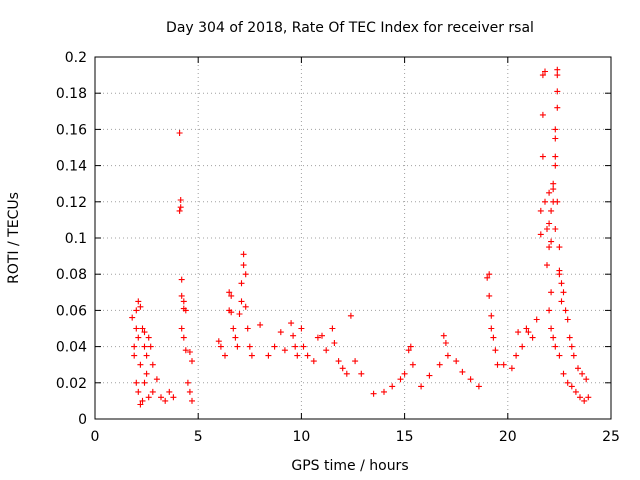 The image size is (640, 480). I want to click on x-tick-label: 10, so click(301, 437).